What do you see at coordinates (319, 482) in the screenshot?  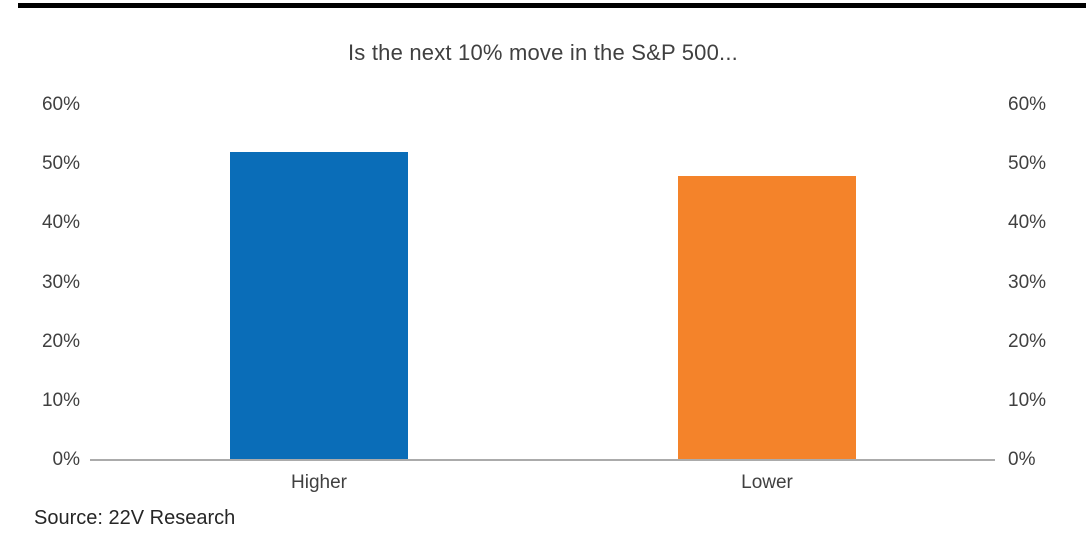 I see `x-label-higher: Higher` at bounding box center [319, 482].